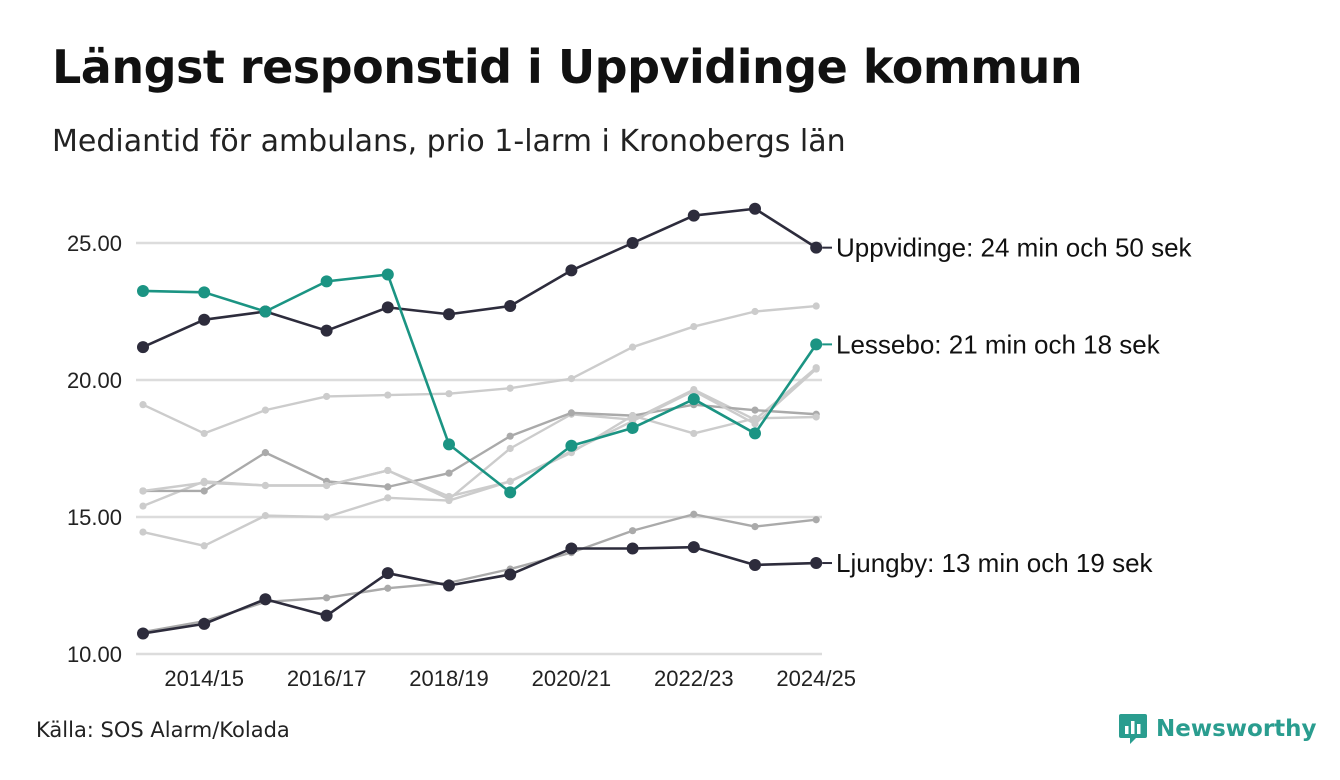  I want to click on series-line-kommun-e, so click(480, 457).